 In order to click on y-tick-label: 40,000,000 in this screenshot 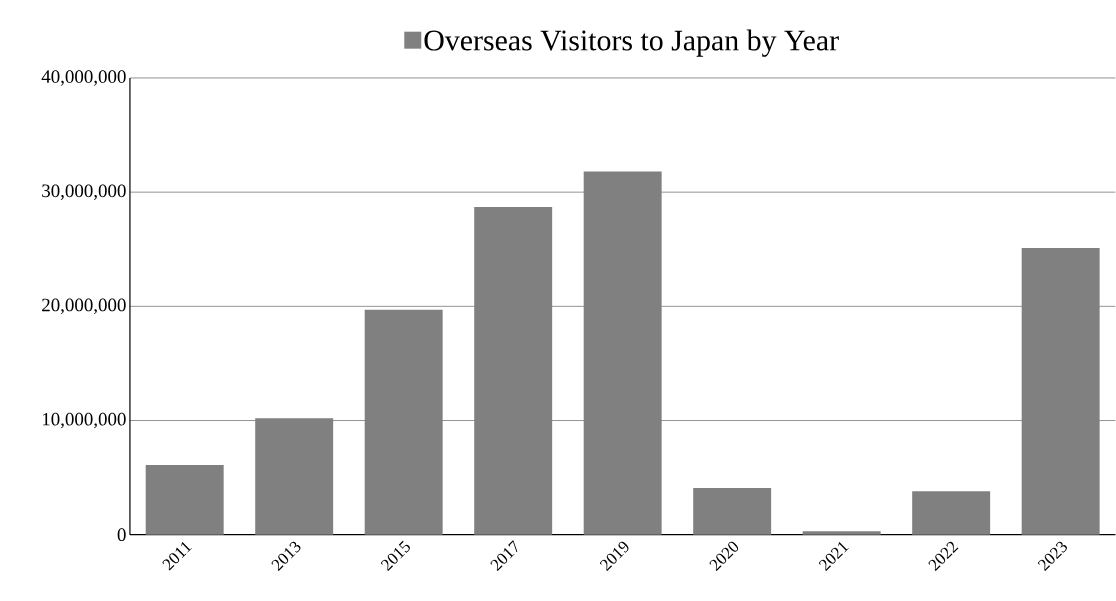, I will do `click(83, 78)`.